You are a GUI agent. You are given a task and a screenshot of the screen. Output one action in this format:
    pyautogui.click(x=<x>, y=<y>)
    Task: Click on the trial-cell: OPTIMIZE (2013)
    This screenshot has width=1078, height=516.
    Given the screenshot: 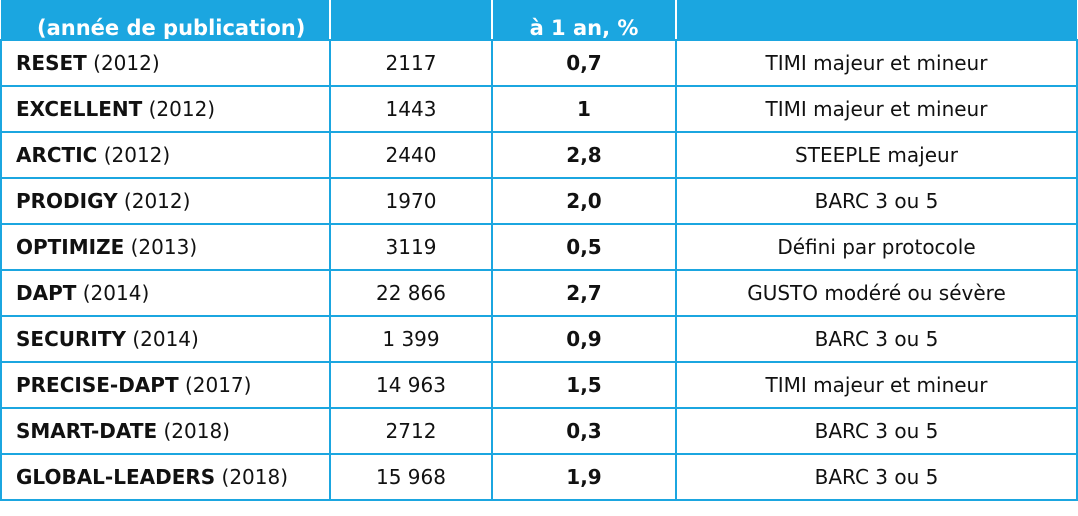 What is the action you would take?
    pyautogui.click(x=165, y=247)
    